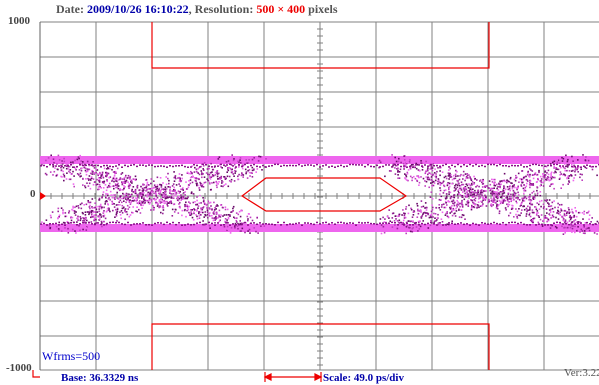 The image size is (599, 385). I want to click on zero-level-marker, so click(43, 196).